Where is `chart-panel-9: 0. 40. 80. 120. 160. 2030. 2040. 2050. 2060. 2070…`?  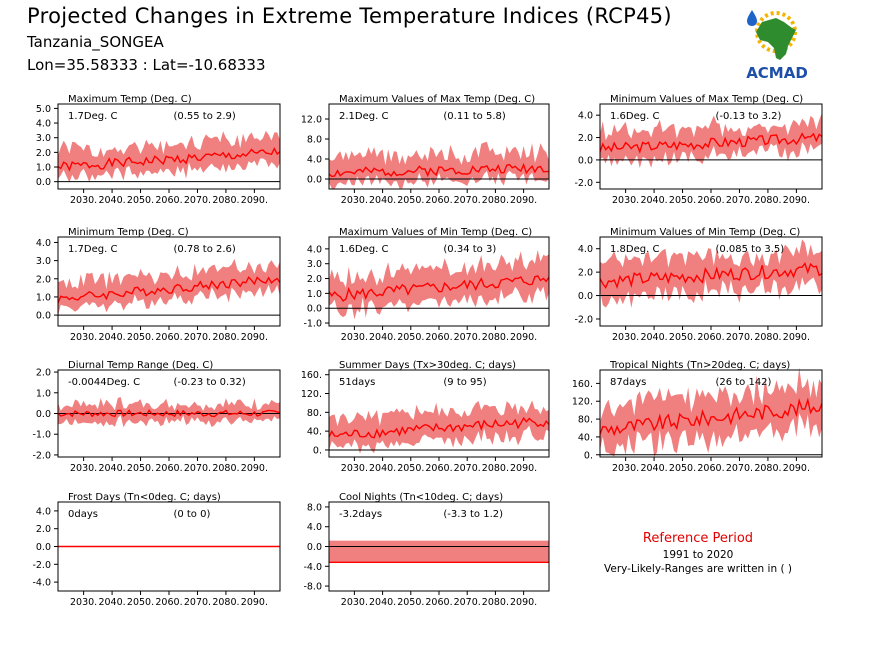 chart-panel-9: 0. 40. 80. 120. 160. 2030. 2040. 2050. 2060. 2070… is located at coordinates (697, 417).